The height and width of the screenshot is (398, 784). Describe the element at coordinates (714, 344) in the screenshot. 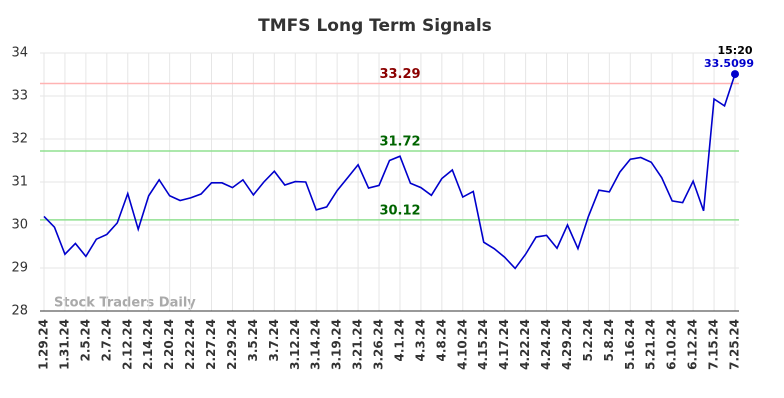

I see `x-tick-label: 7.15.24` at that location.